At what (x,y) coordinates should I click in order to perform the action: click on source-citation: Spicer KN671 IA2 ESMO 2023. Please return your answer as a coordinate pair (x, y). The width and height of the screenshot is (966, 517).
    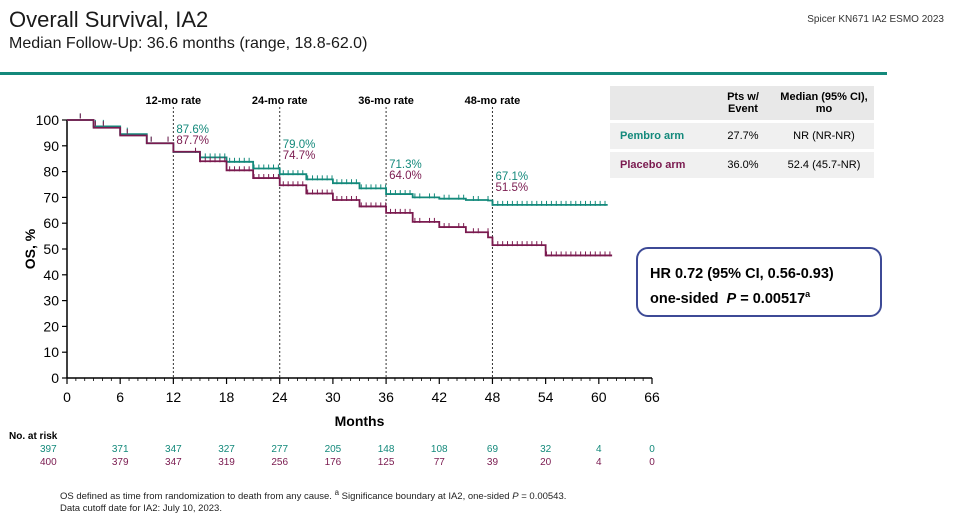
    Looking at the image, I should click on (875, 19).